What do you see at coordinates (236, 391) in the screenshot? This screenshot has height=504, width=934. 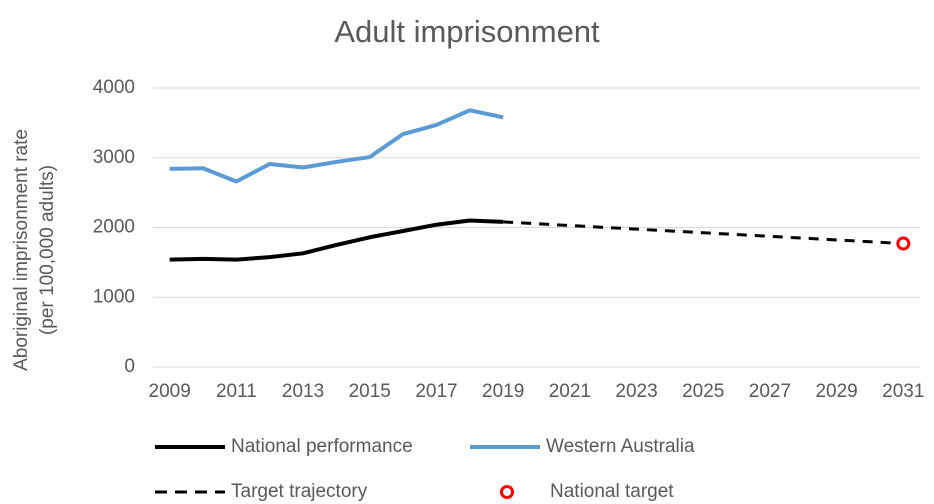 I see `x-tick-label: 2011` at bounding box center [236, 391].